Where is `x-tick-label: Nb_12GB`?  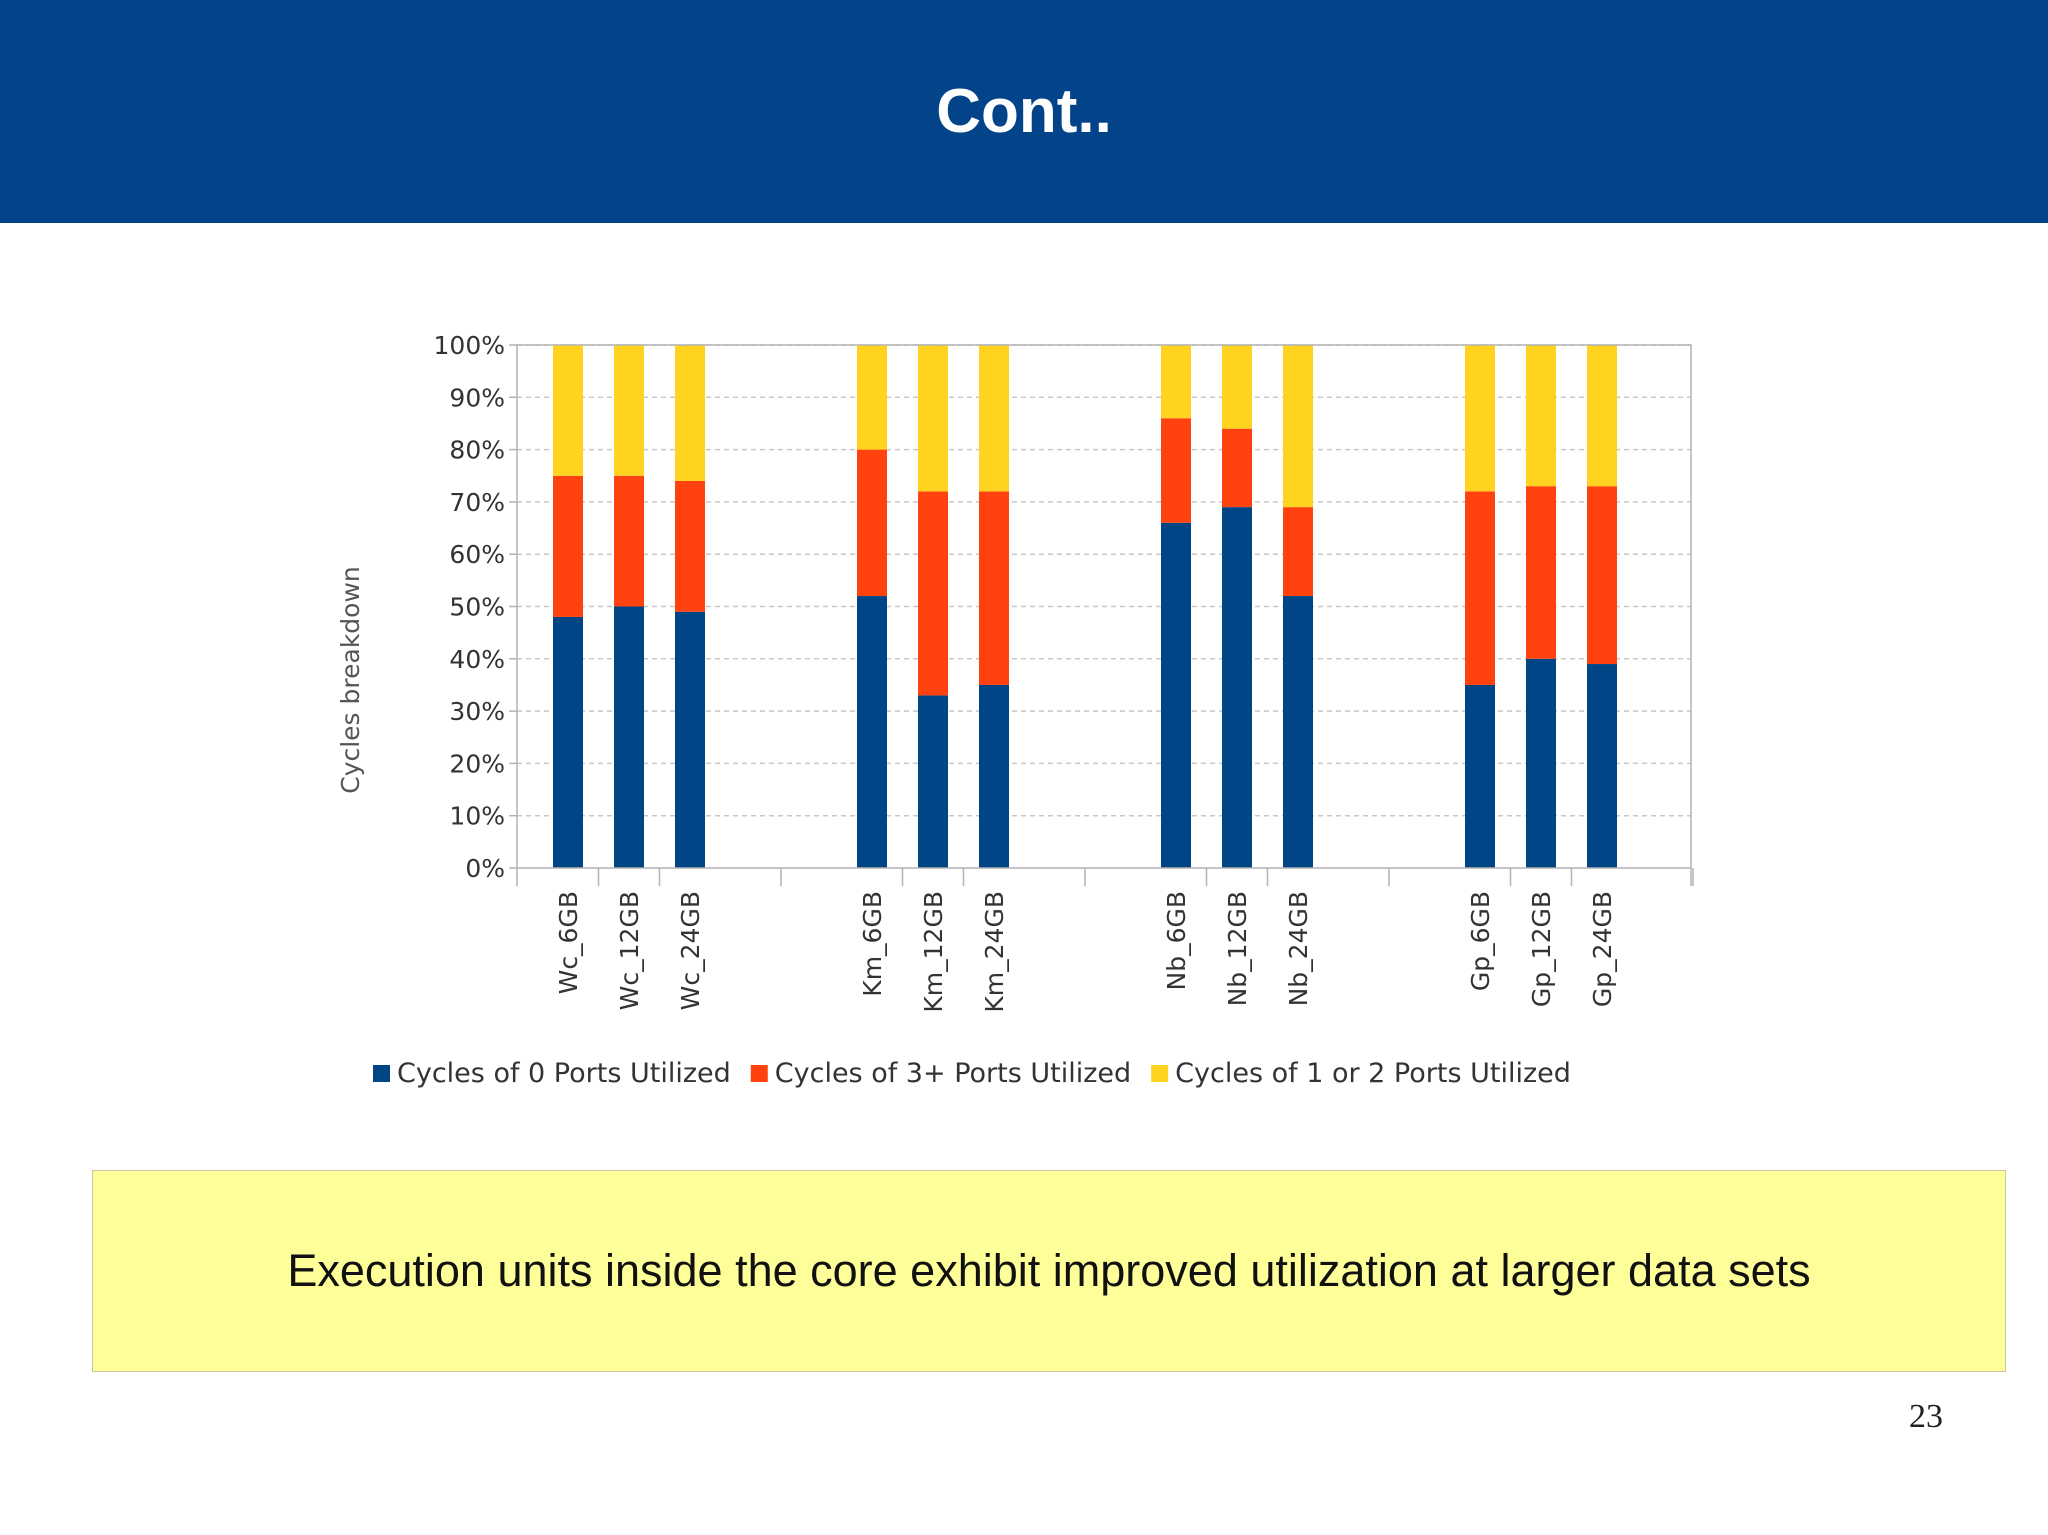
x-tick-label: Nb_12GB is located at coordinates (1237, 948).